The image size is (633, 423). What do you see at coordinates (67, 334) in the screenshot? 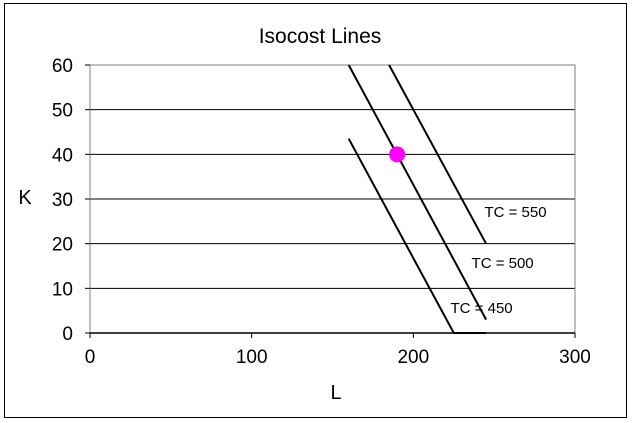
I see `y-tick-label: 0` at bounding box center [67, 334].